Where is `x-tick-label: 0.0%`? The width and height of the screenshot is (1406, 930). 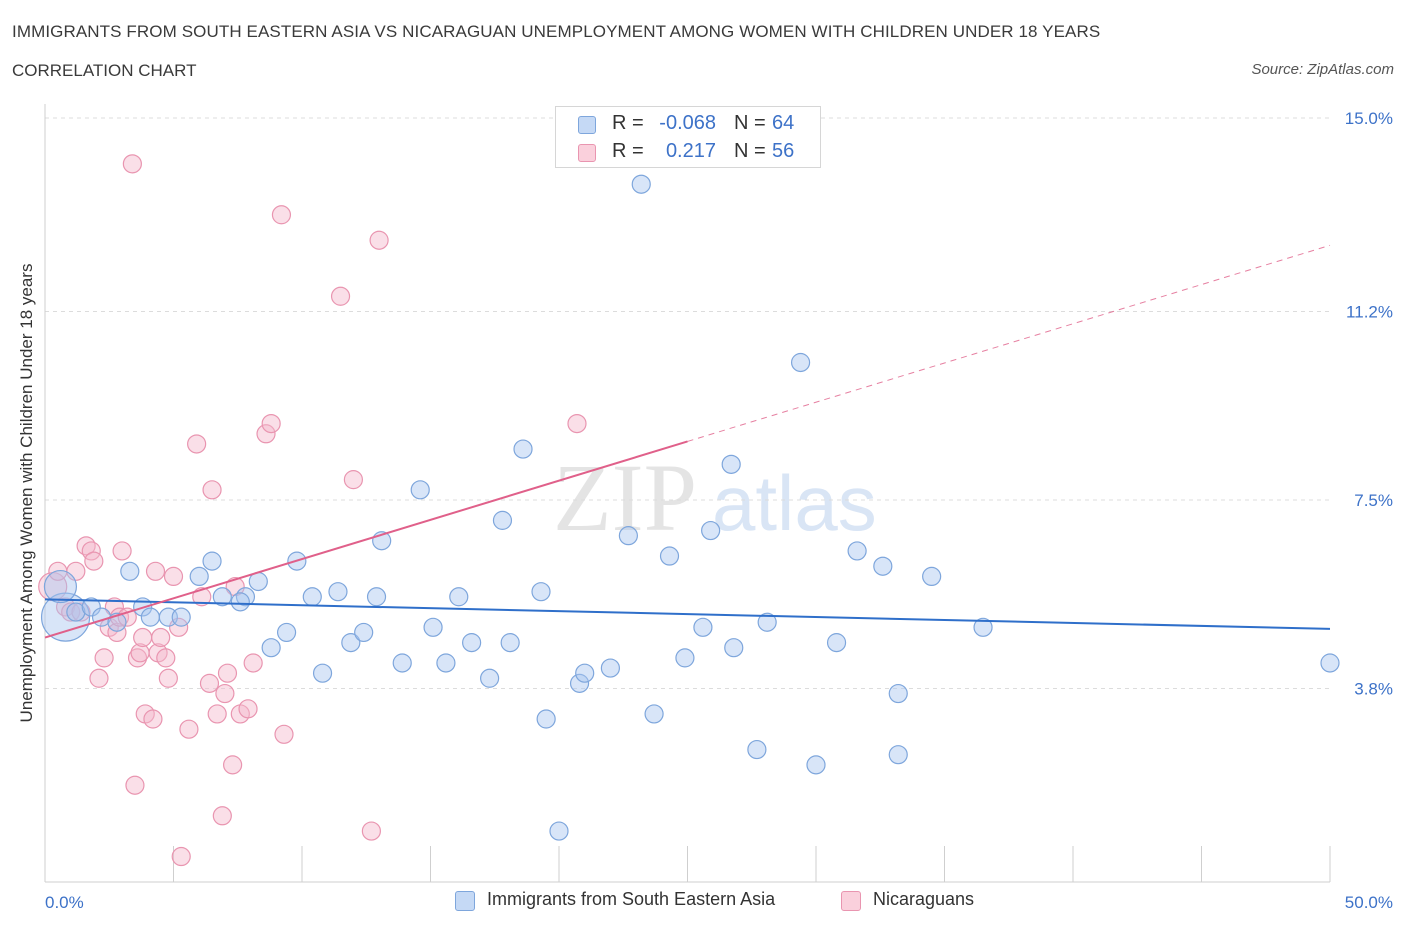 x-tick-label: 0.0% is located at coordinates (64, 902).